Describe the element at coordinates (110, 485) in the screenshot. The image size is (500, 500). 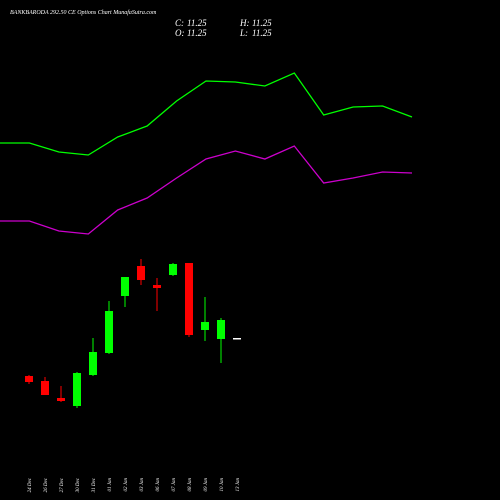
I see `x-tick-label: 01 Jan` at that location.